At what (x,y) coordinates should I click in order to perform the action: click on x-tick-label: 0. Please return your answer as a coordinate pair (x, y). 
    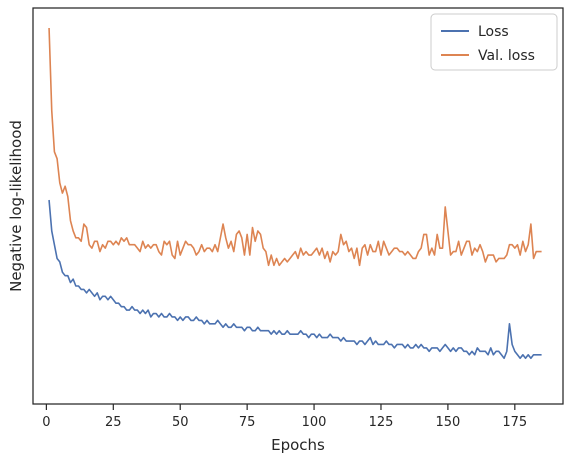
    Looking at the image, I should click on (46, 422).